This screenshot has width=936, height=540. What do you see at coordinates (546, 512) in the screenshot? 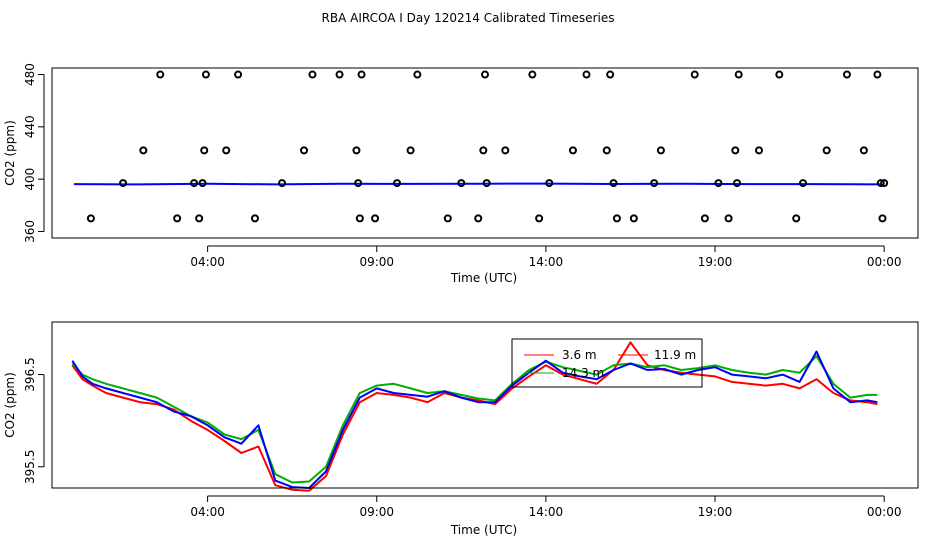
I see `bottom-x-tick-label: 14:00` at bounding box center [546, 512].